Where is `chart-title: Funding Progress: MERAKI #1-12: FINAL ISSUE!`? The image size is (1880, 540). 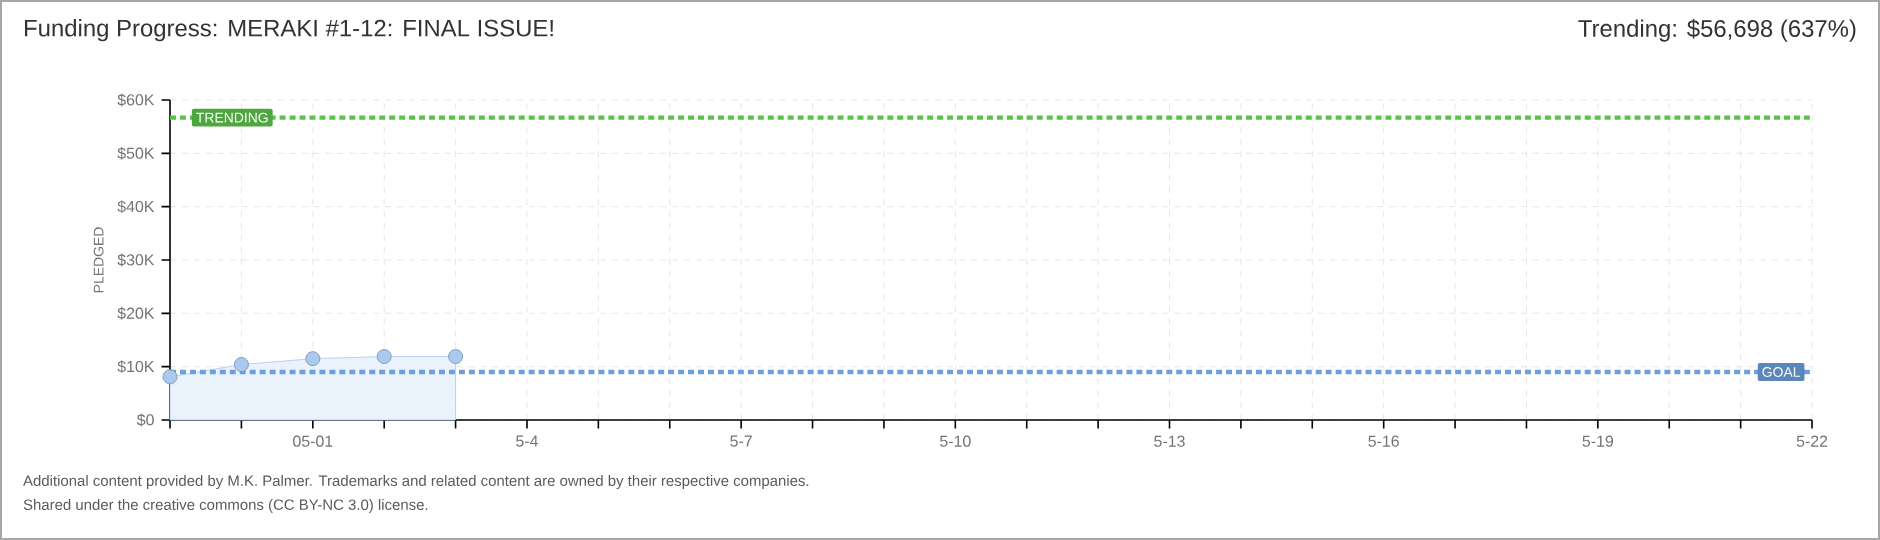
chart-title: Funding Progress: MERAKI #1-12: FINAL ISSUE! is located at coordinates (289, 30).